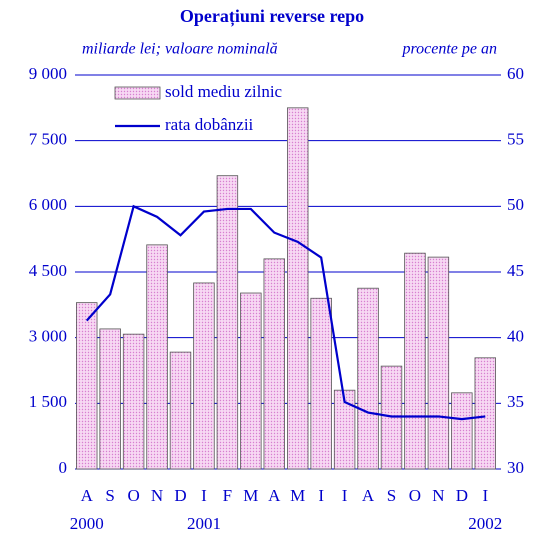  Describe the element at coordinates (515, 73) in the screenshot. I see `y2-tick-label: 60` at that location.